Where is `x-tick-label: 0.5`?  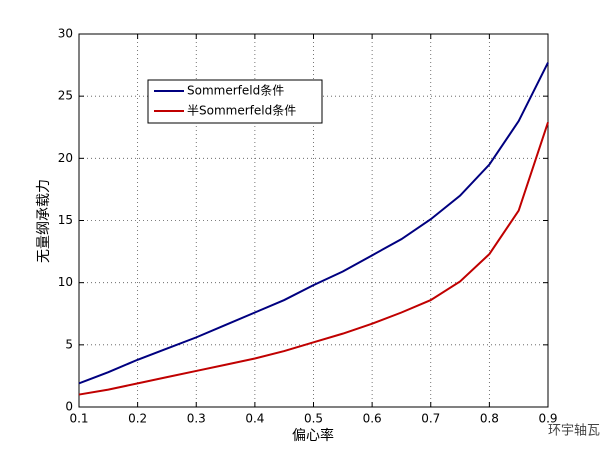 x-tick-label: 0.5 is located at coordinates (313, 419).